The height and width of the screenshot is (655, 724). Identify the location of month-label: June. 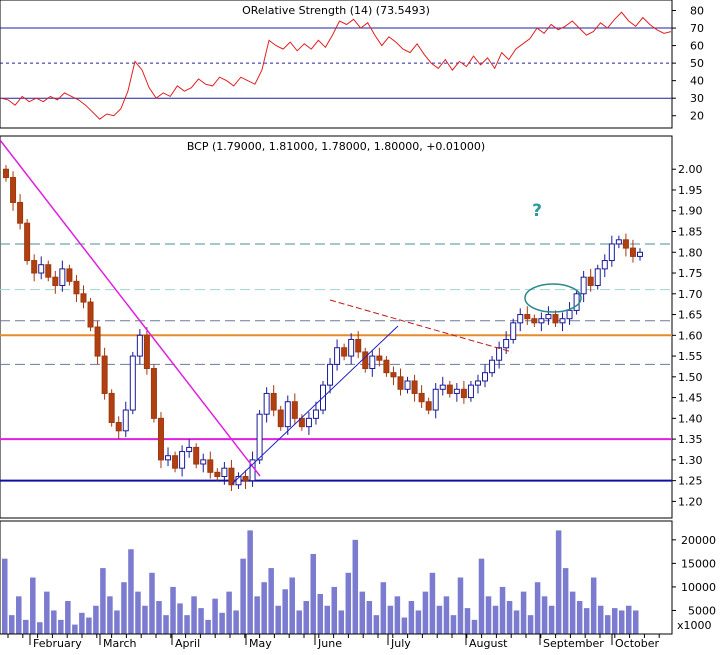
(329, 643).